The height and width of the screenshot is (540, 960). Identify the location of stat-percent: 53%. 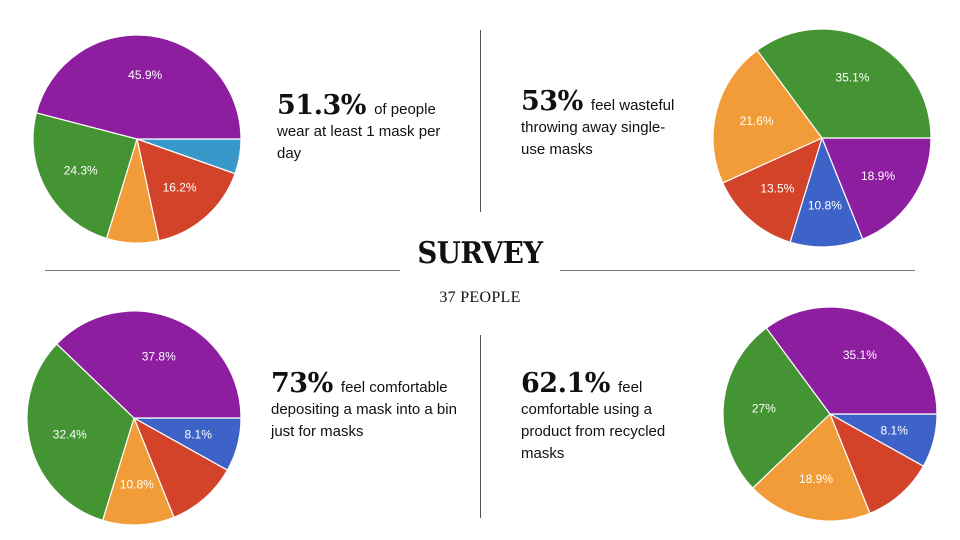
(552, 101).